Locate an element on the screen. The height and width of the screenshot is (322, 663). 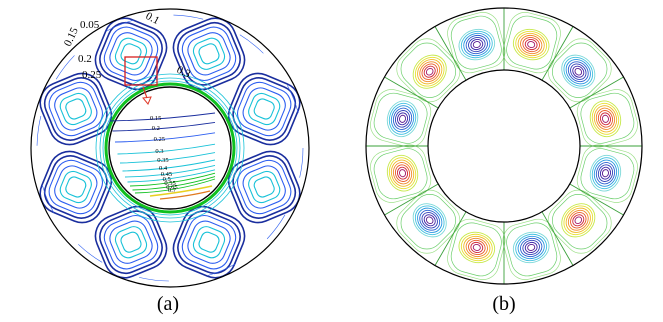
inset-contour-label: 0.45 is located at coordinates (166, 174).